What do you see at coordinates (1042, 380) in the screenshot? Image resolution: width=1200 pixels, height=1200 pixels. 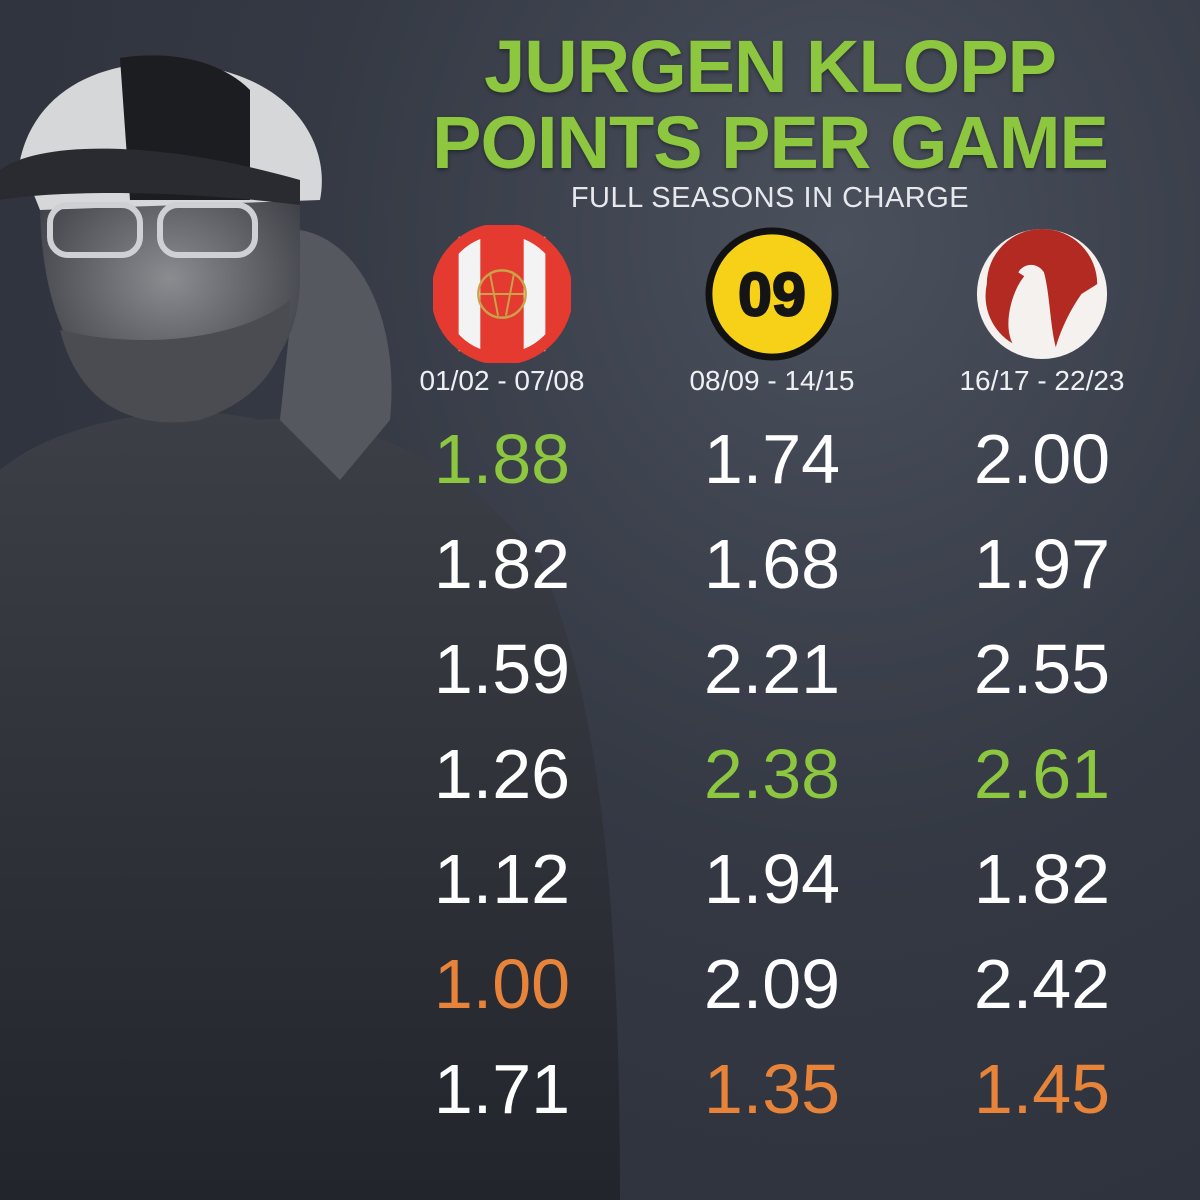 I see `season-range: 16/17 - 22/23` at bounding box center [1042, 380].